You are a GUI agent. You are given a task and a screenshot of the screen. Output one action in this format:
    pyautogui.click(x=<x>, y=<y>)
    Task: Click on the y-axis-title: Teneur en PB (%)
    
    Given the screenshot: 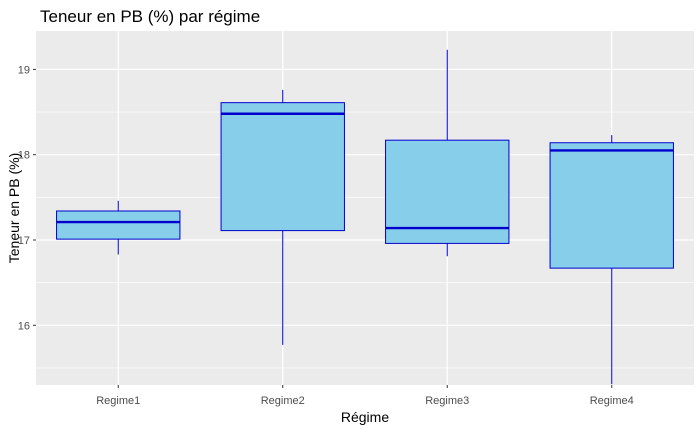 What is the action you would take?
    pyautogui.click(x=14, y=208)
    